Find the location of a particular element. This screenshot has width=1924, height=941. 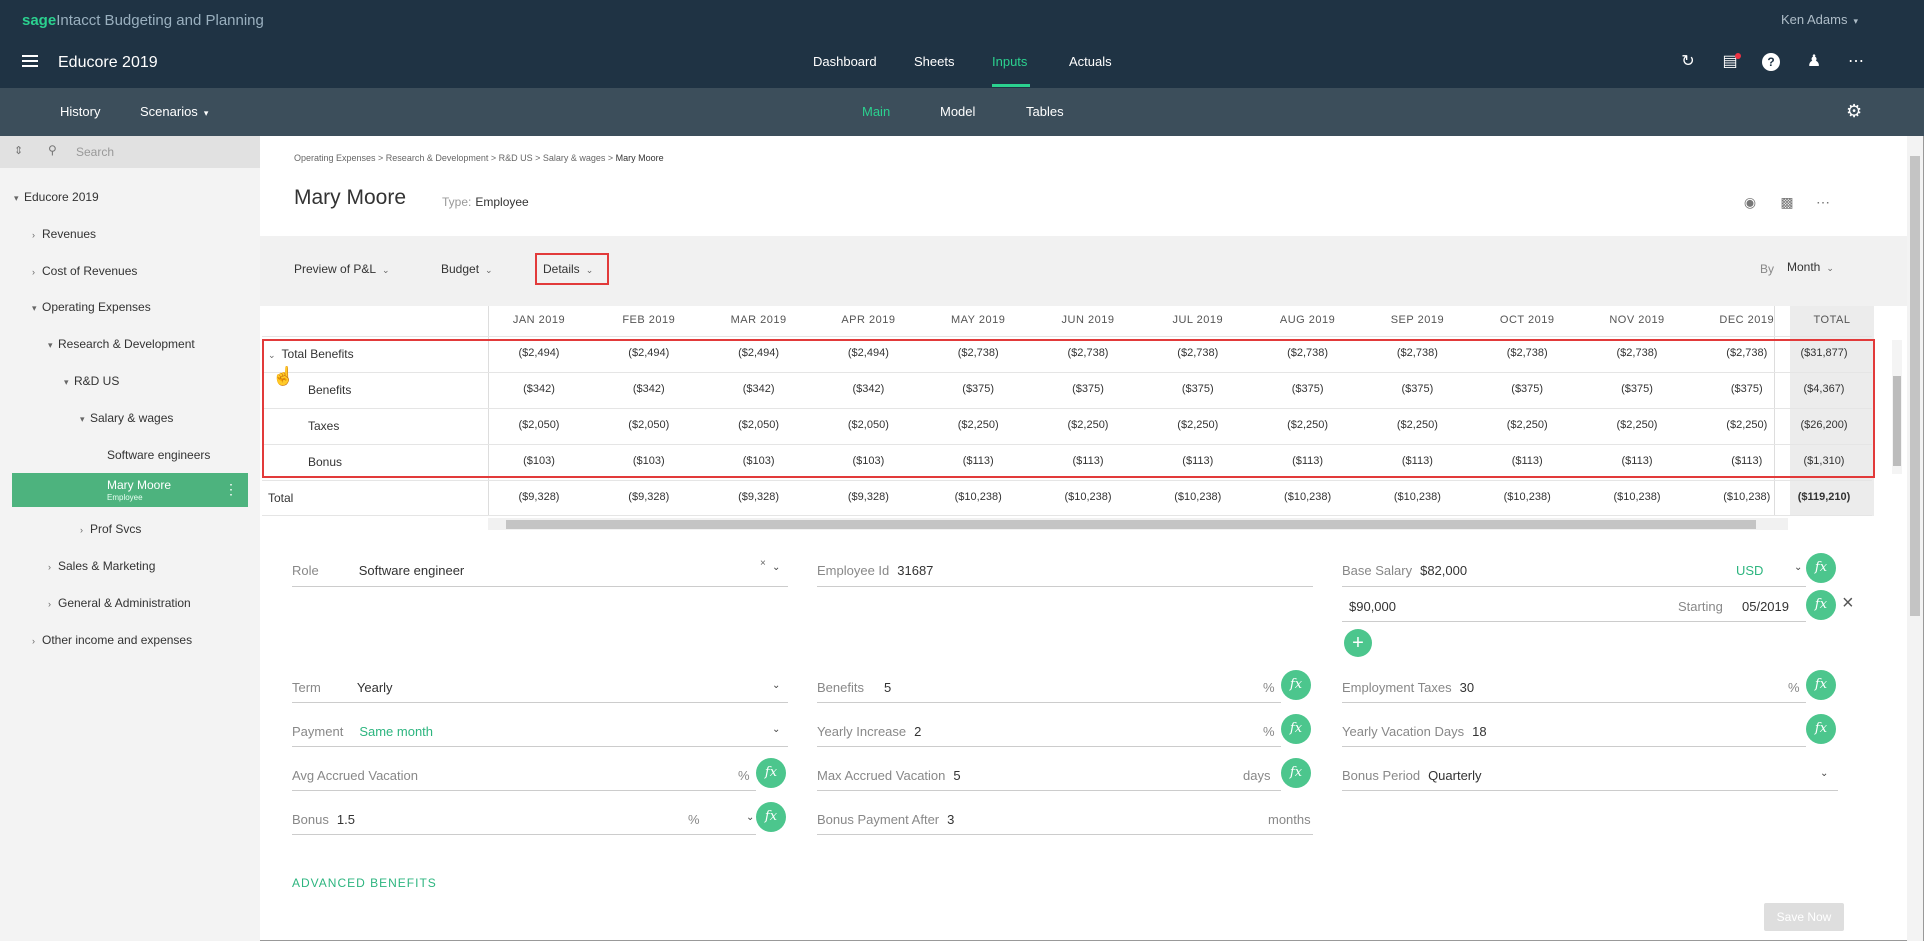

tab-tables: Tables is located at coordinates (1045, 111).